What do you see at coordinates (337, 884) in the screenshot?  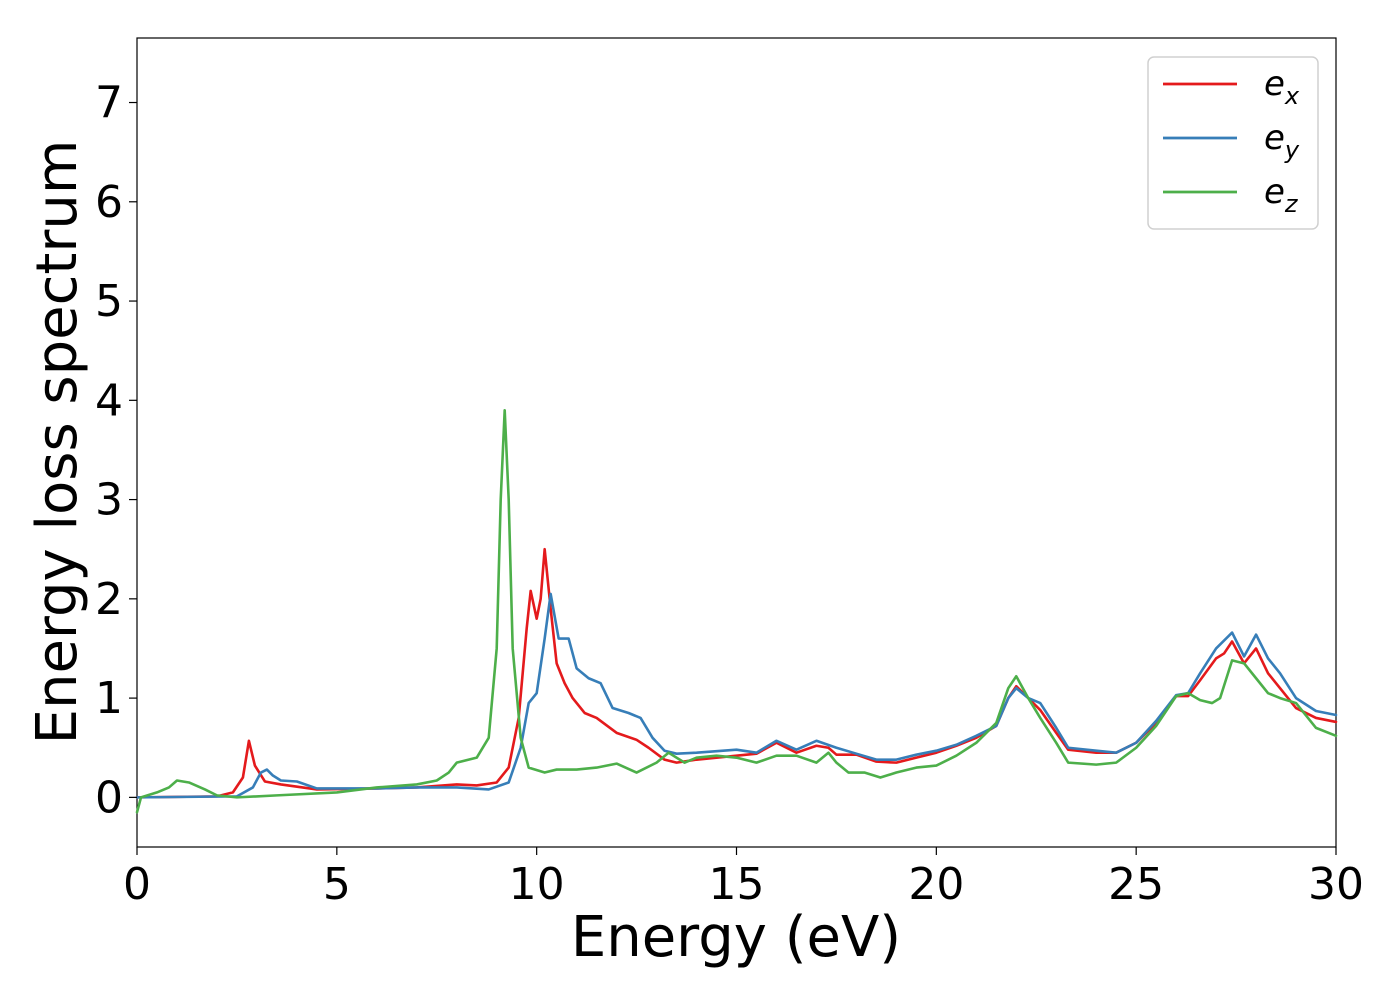 I see `x-tick-label: 5` at bounding box center [337, 884].